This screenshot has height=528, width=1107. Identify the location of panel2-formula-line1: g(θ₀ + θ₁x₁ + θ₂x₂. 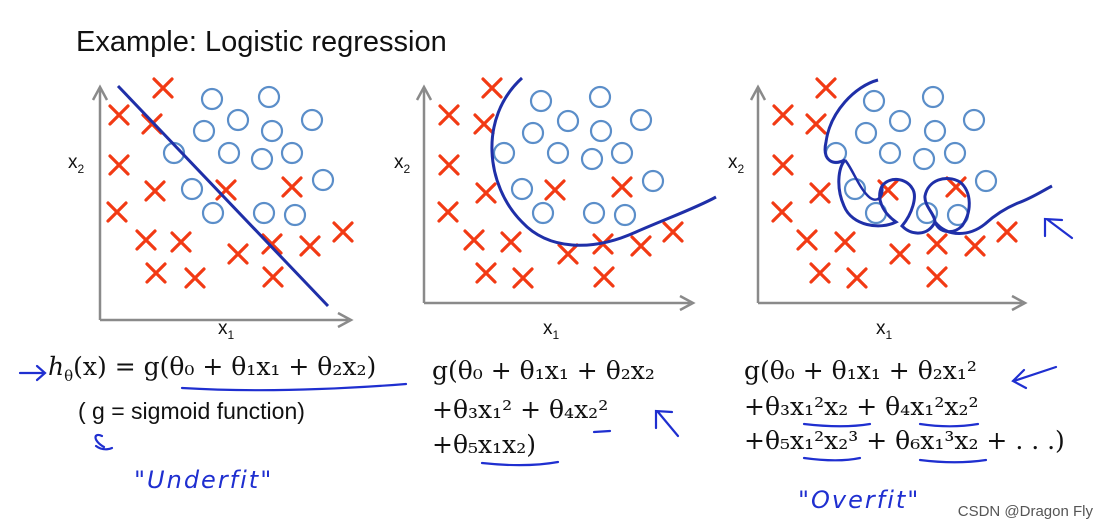
(543, 370).